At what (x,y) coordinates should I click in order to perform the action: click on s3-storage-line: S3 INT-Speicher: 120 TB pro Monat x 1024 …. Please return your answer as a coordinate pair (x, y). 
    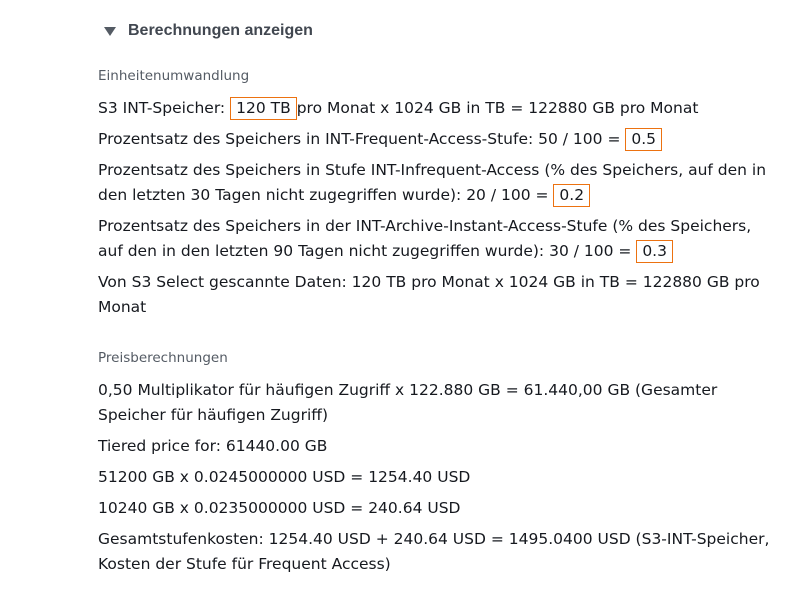
    Looking at the image, I should click on (438, 108).